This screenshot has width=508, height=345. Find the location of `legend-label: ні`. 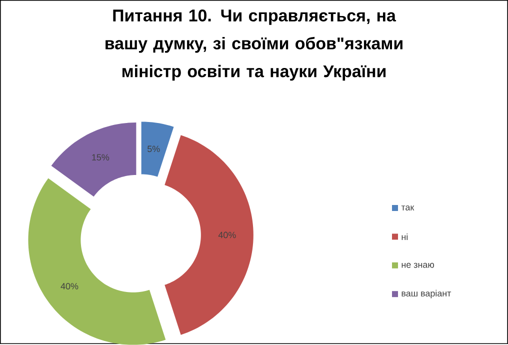

legend-label: ні is located at coordinates (405, 236).